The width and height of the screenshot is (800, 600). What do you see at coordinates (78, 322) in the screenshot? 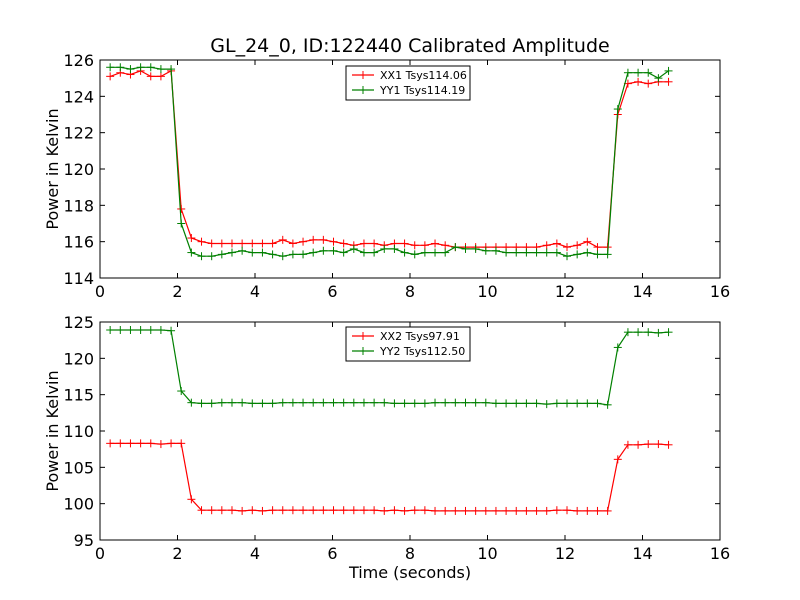
I see `y-tick-label: 125` at bounding box center [78, 322].